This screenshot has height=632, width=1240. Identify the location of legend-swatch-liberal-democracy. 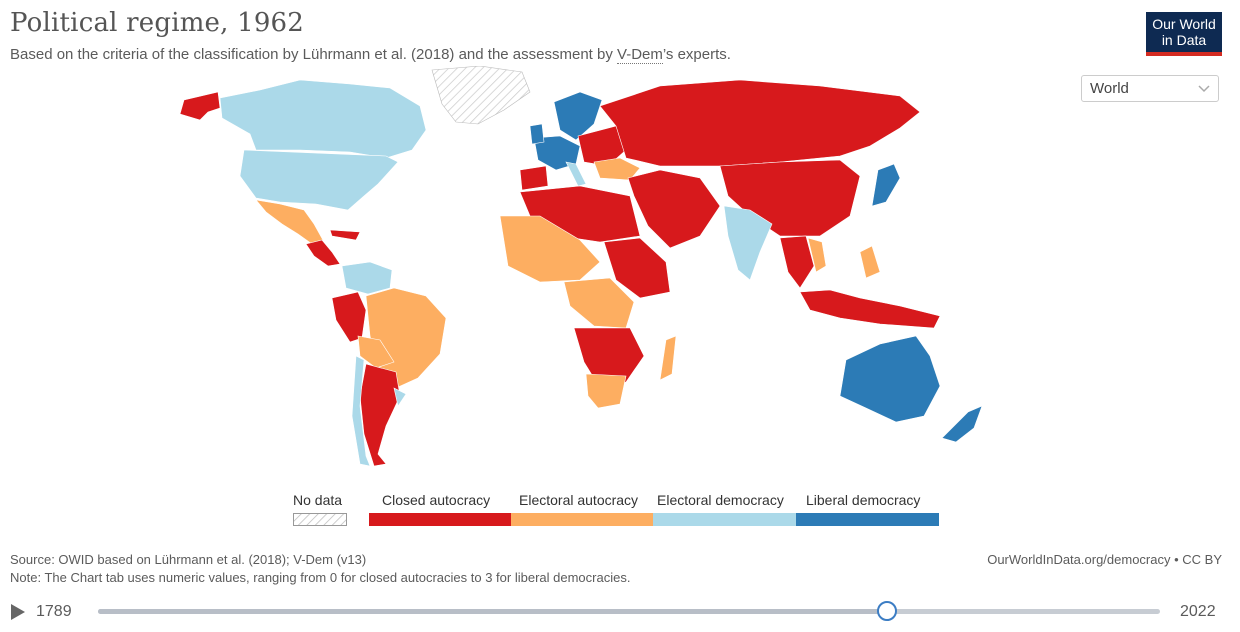
(867, 519).